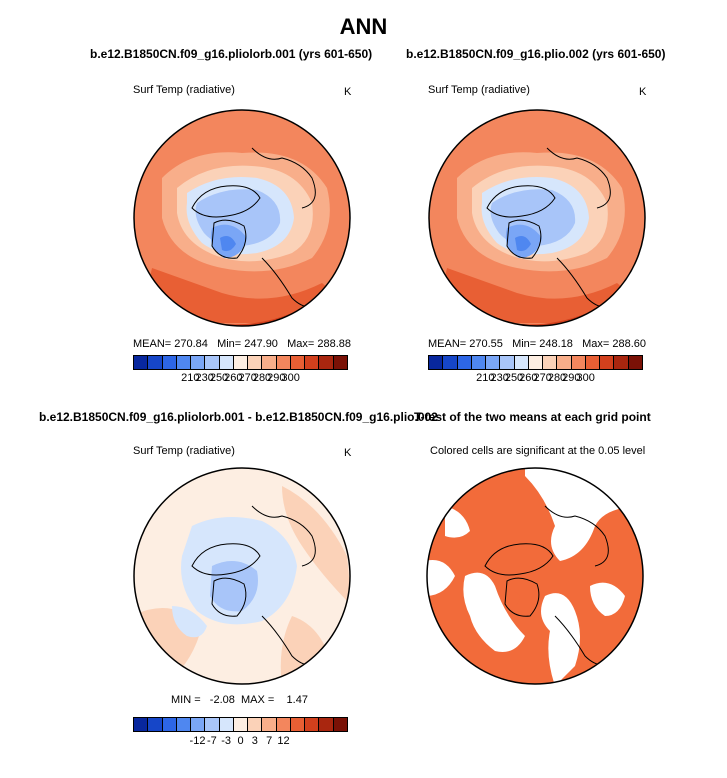 The image size is (727, 778). I want to click on panel2-stats: MEAN= 270.55 Min= 248.18 Max= 288.60, so click(537, 344).